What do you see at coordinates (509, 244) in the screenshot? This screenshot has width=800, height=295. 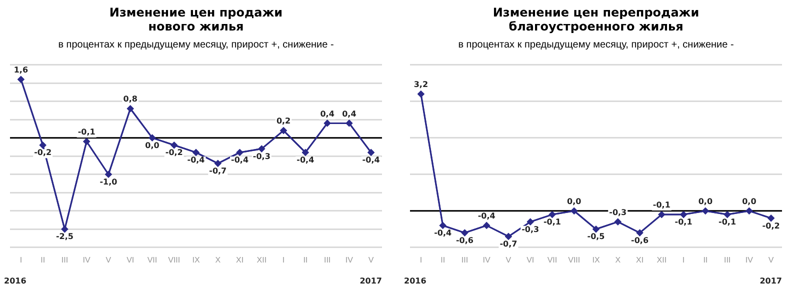 I see `data-label: -0,7` at bounding box center [509, 244].